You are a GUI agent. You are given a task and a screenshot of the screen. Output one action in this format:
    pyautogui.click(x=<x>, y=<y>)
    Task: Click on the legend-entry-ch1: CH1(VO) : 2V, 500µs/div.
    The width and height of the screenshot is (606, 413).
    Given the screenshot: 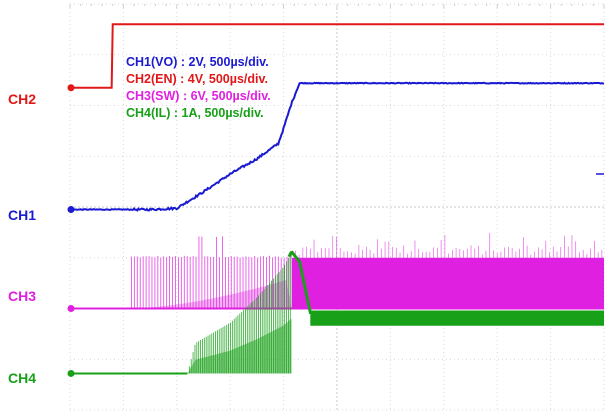 What is the action you would take?
    pyautogui.click(x=197, y=62)
    